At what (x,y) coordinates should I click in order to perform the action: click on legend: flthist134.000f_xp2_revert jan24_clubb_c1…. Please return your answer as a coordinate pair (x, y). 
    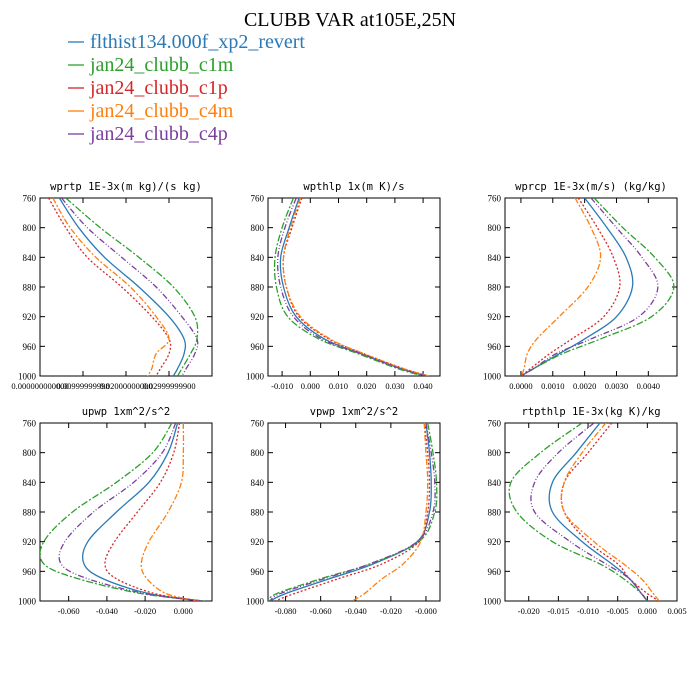
    Looking at the image, I should click on (186, 88).